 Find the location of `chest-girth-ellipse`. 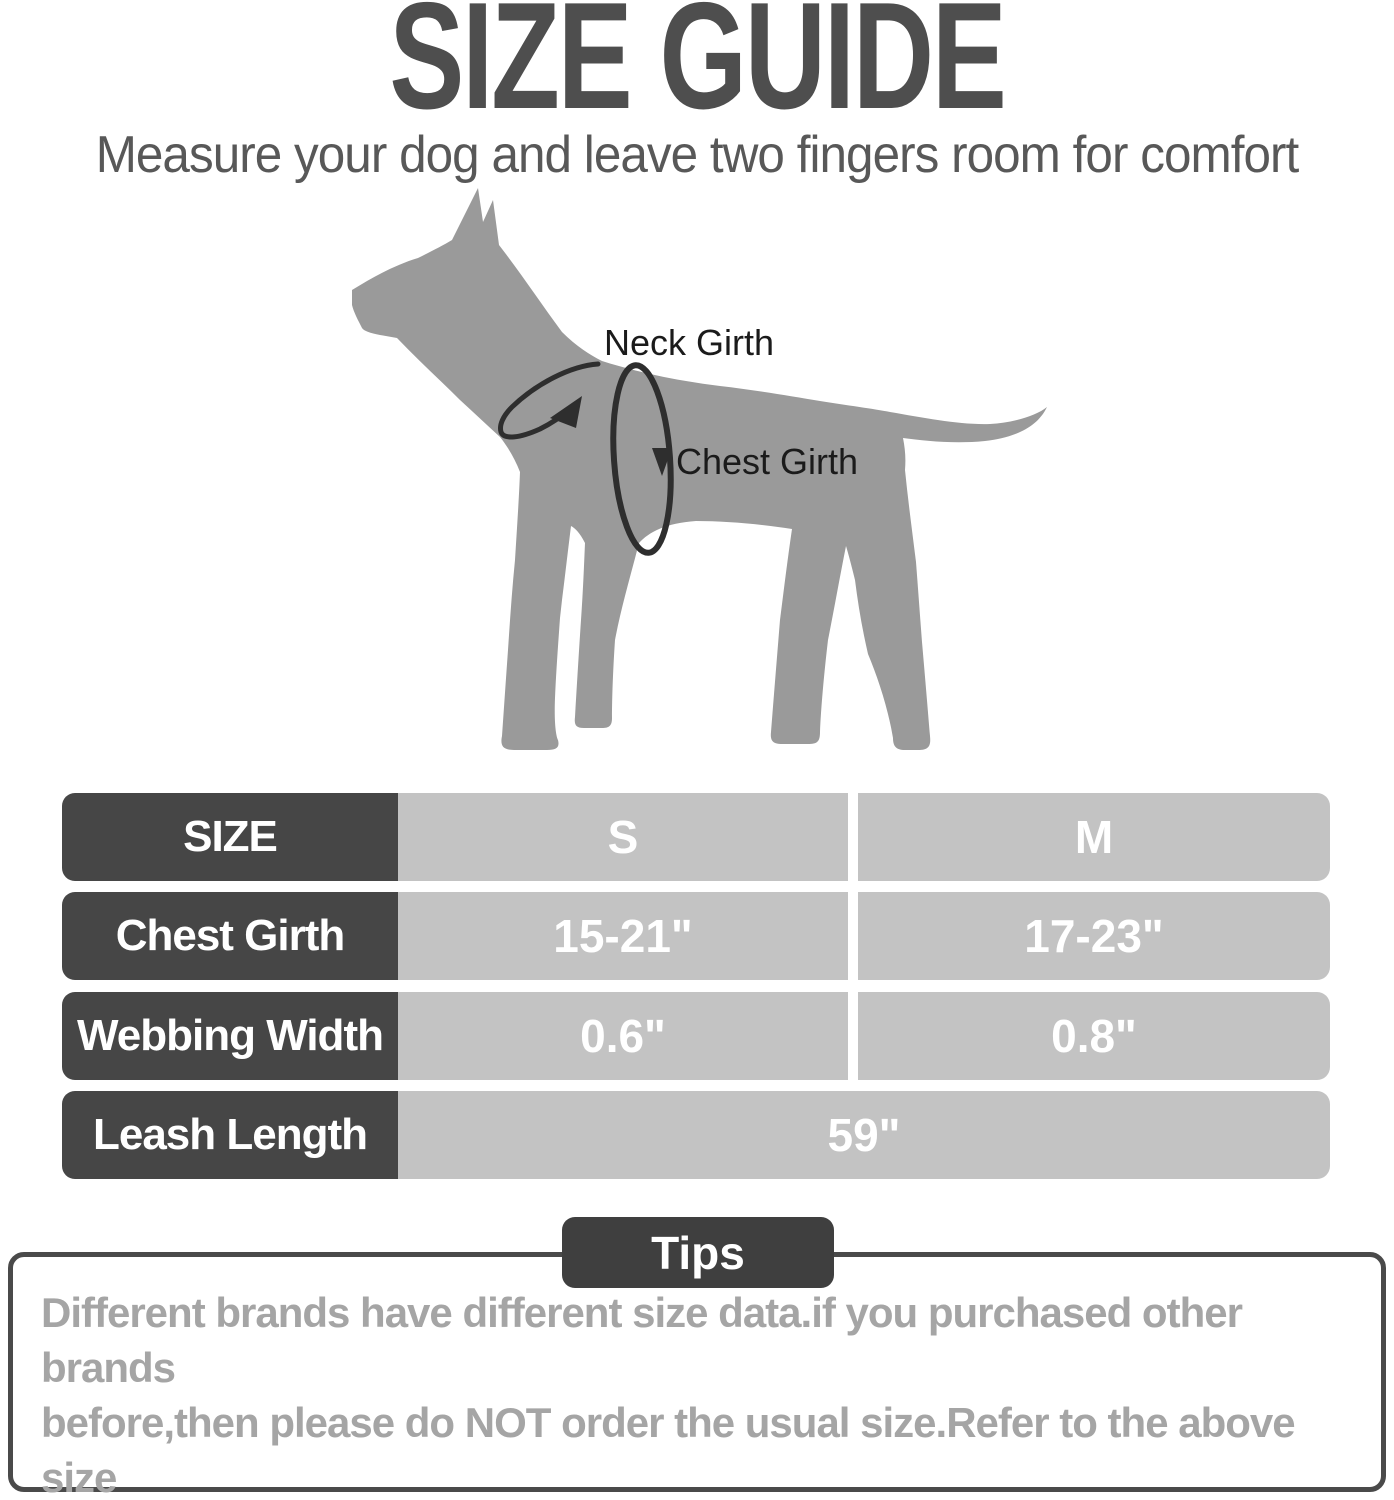

chest-girth-ellipse is located at coordinates (642, 459).